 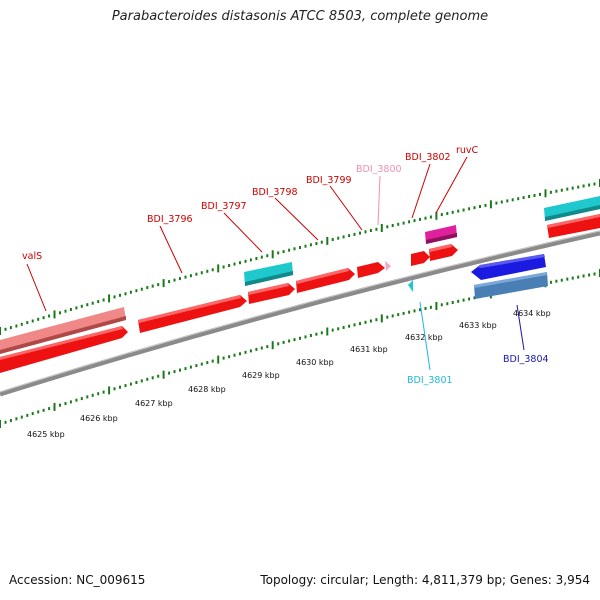 What do you see at coordinates (379, 169) in the screenshot?
I see `gene-label-BDI_3800: BDI_3800` at bounding box center [379, 169].